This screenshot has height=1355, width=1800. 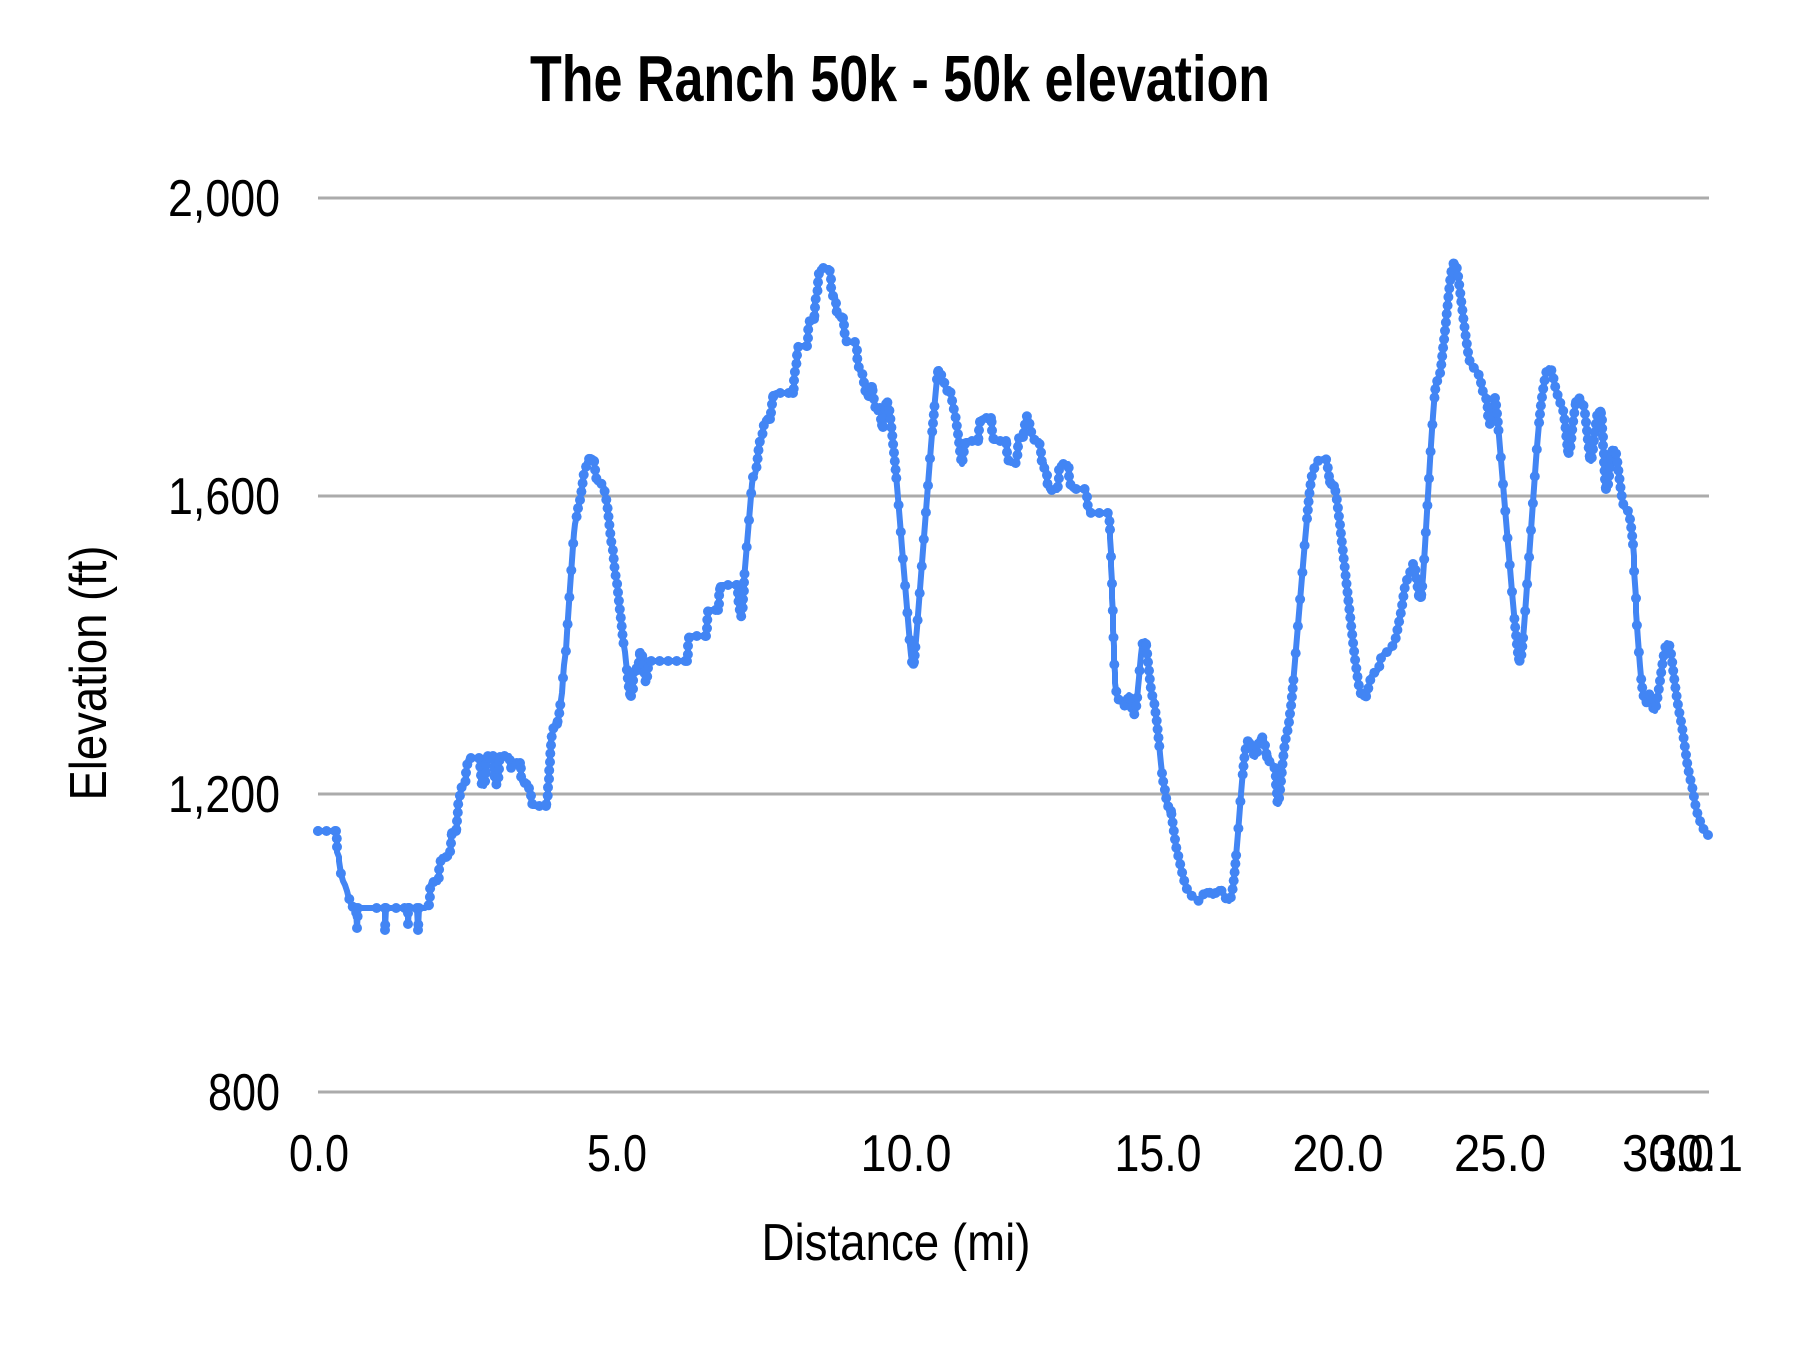 What do you see at coordinates (1500, 1154) in the screenshot?
I see `svg-text: 25.0` at bounding box center [1500, 1154].